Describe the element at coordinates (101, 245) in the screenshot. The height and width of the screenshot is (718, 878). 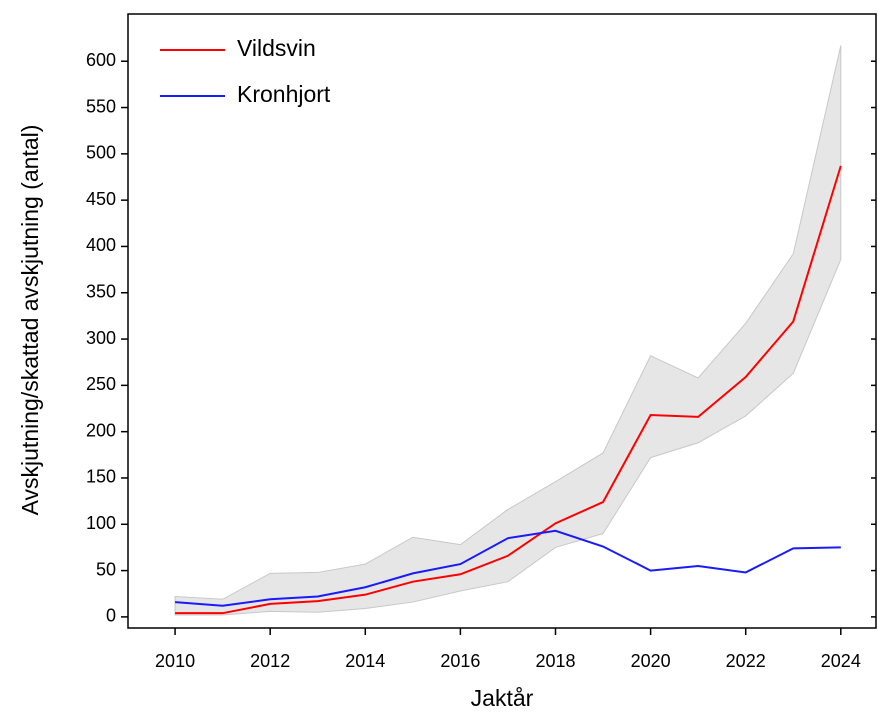
I see `y-tick-label: 400` at that location.